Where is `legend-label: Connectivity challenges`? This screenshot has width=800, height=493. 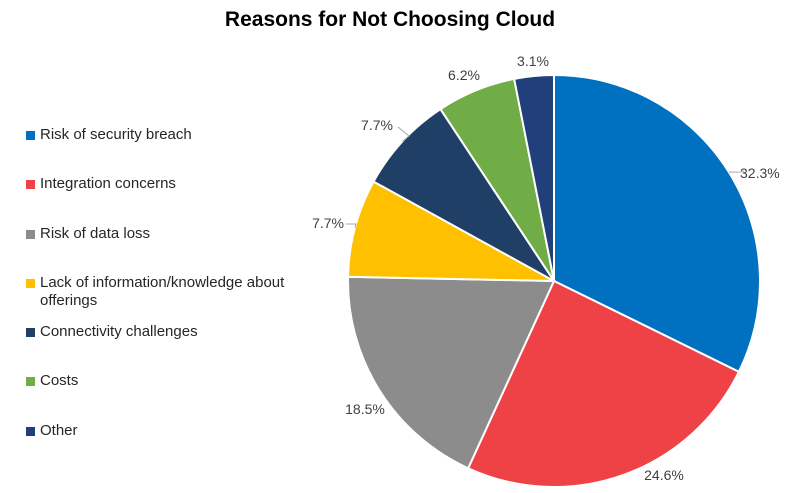 legend-label: Connectivity challenges is located at coordinates (119, 332).